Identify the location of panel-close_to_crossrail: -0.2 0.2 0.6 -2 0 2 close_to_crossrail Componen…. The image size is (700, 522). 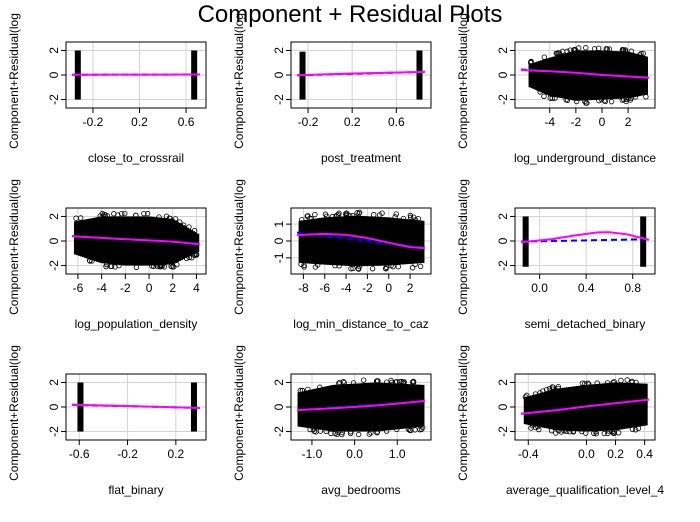
(107, 89).